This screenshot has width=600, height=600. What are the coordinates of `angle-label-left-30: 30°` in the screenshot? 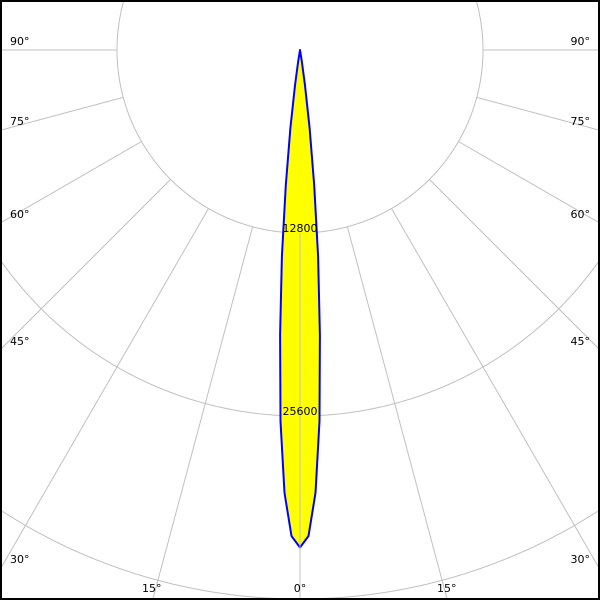 It's located at (20, 559).